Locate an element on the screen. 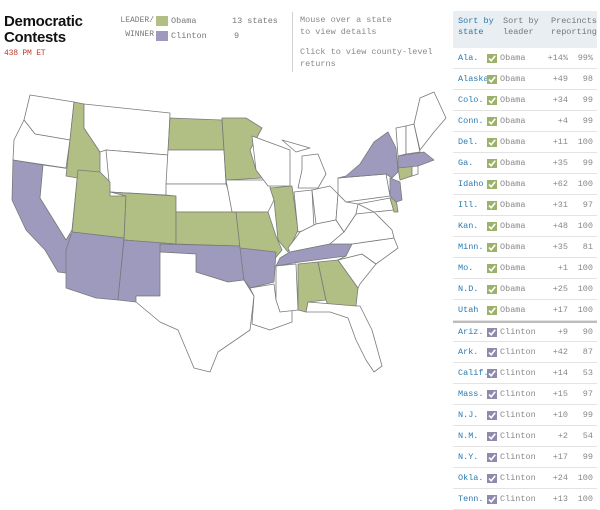 The image size is (600, 510). state-texas is located at coordinates (195, 312).